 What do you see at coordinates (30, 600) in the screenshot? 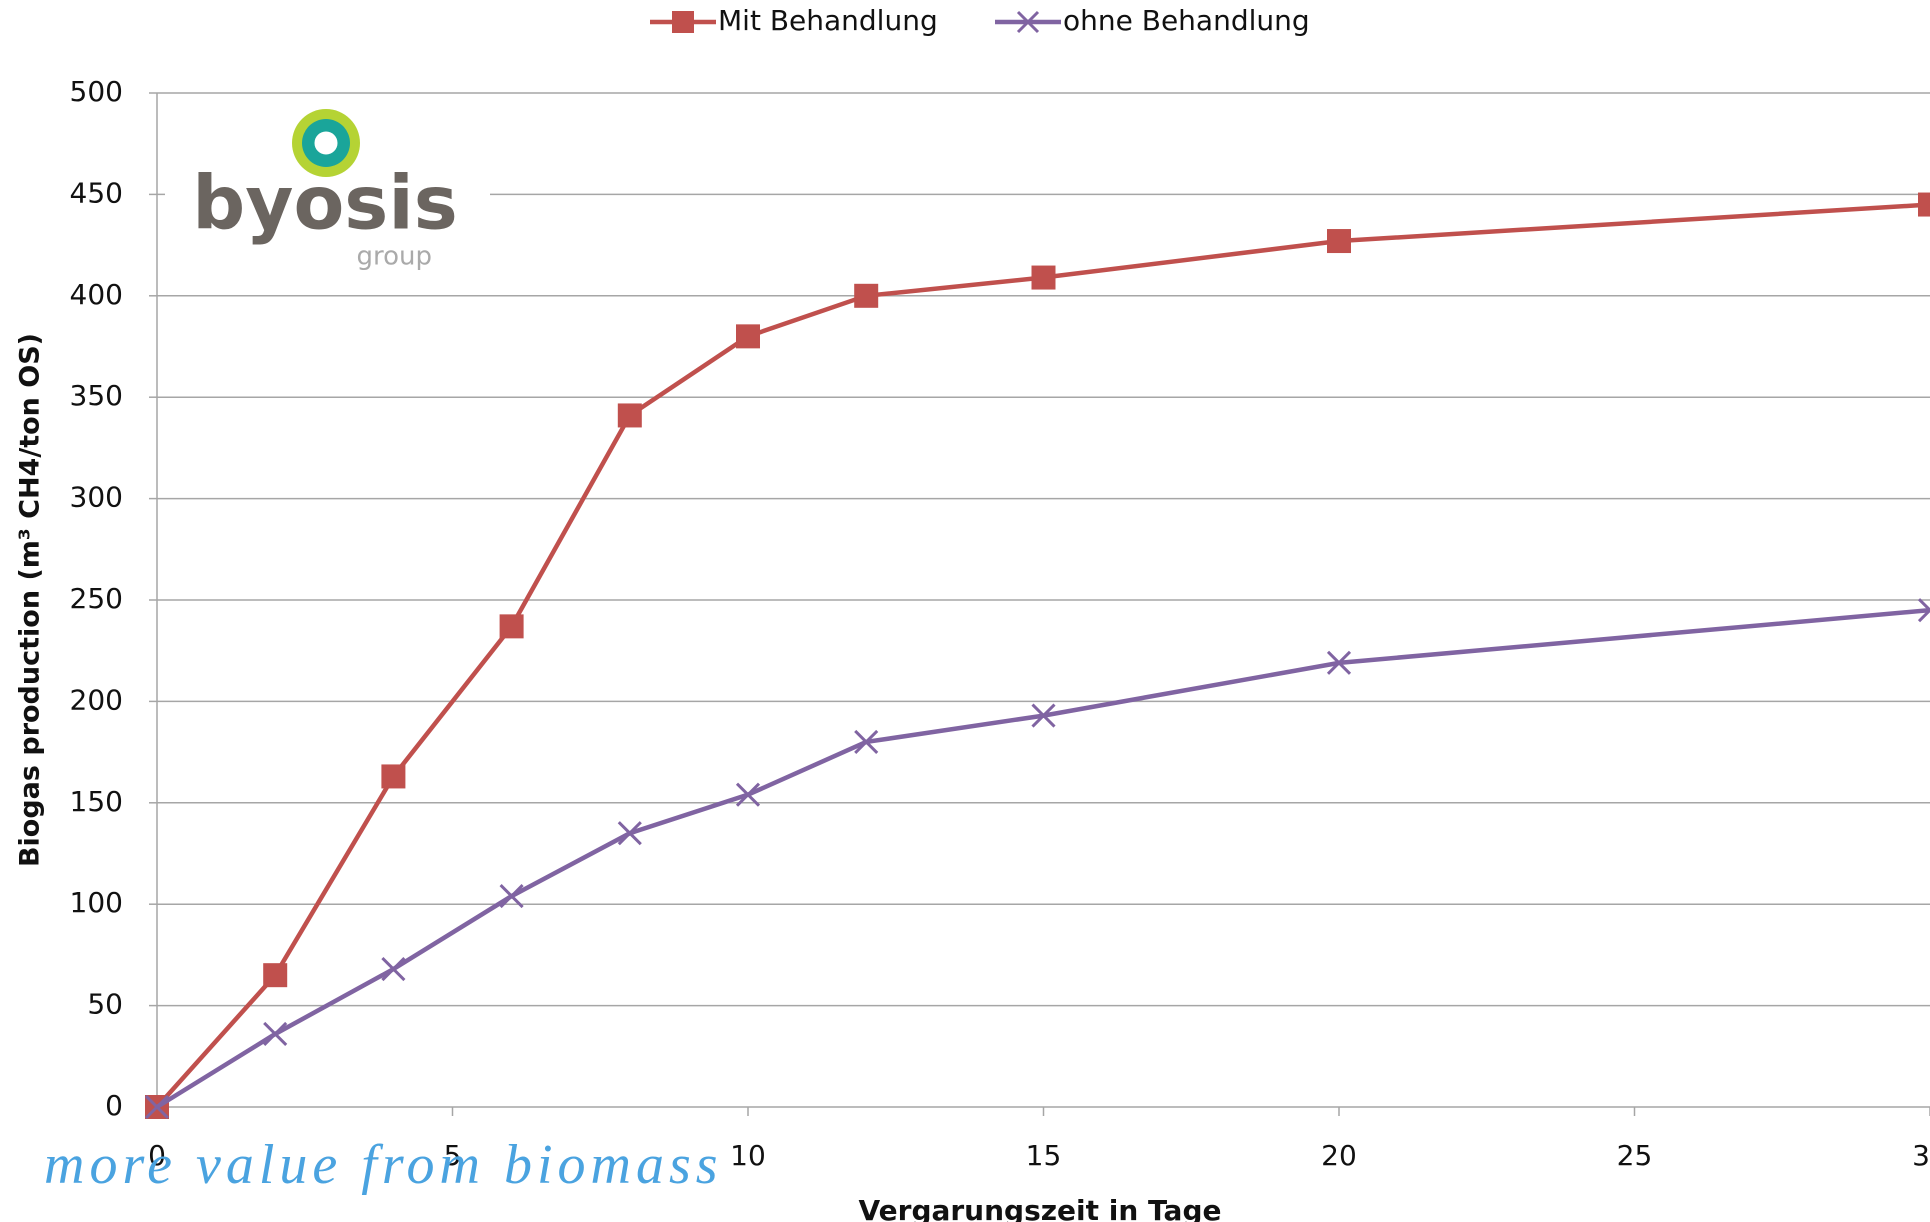
I see `y-axis-title: Biogas production (m³ CH4/ton OS)` at bounding box center [30, 600].